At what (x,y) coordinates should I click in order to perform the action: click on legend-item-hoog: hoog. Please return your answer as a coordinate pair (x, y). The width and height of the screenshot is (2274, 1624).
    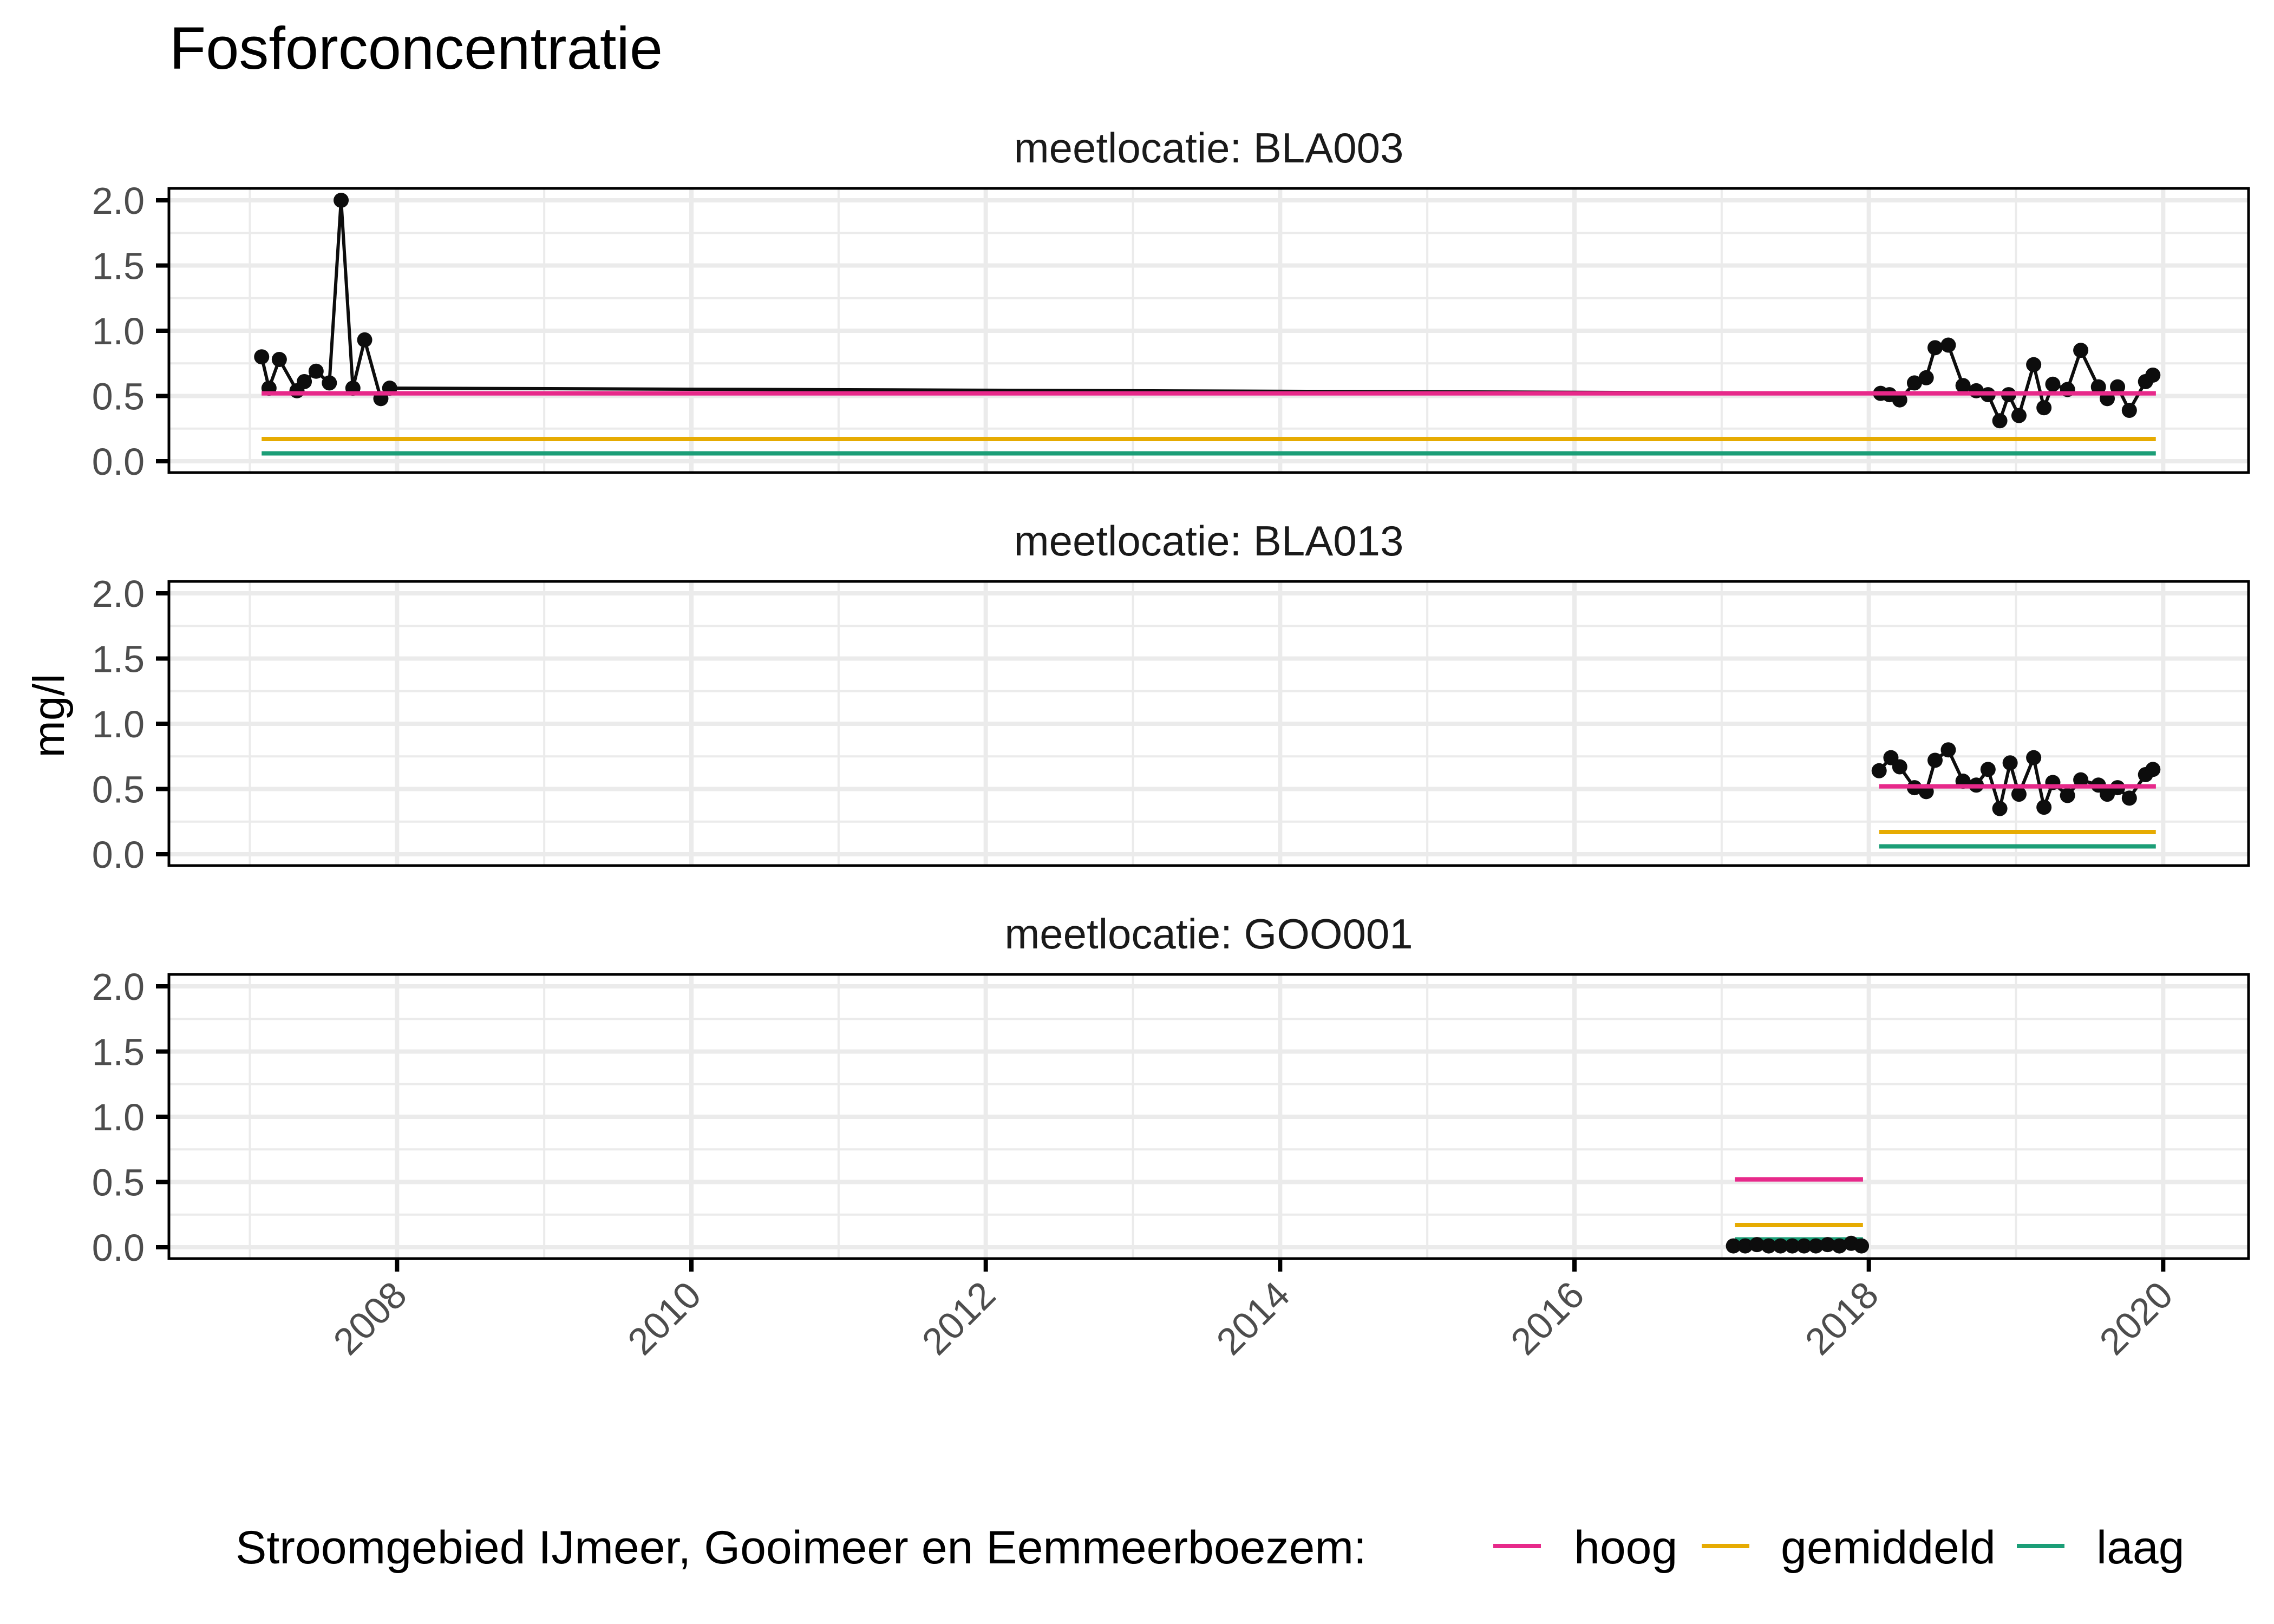
    Looking at the image, I should click on (1585, 1548).